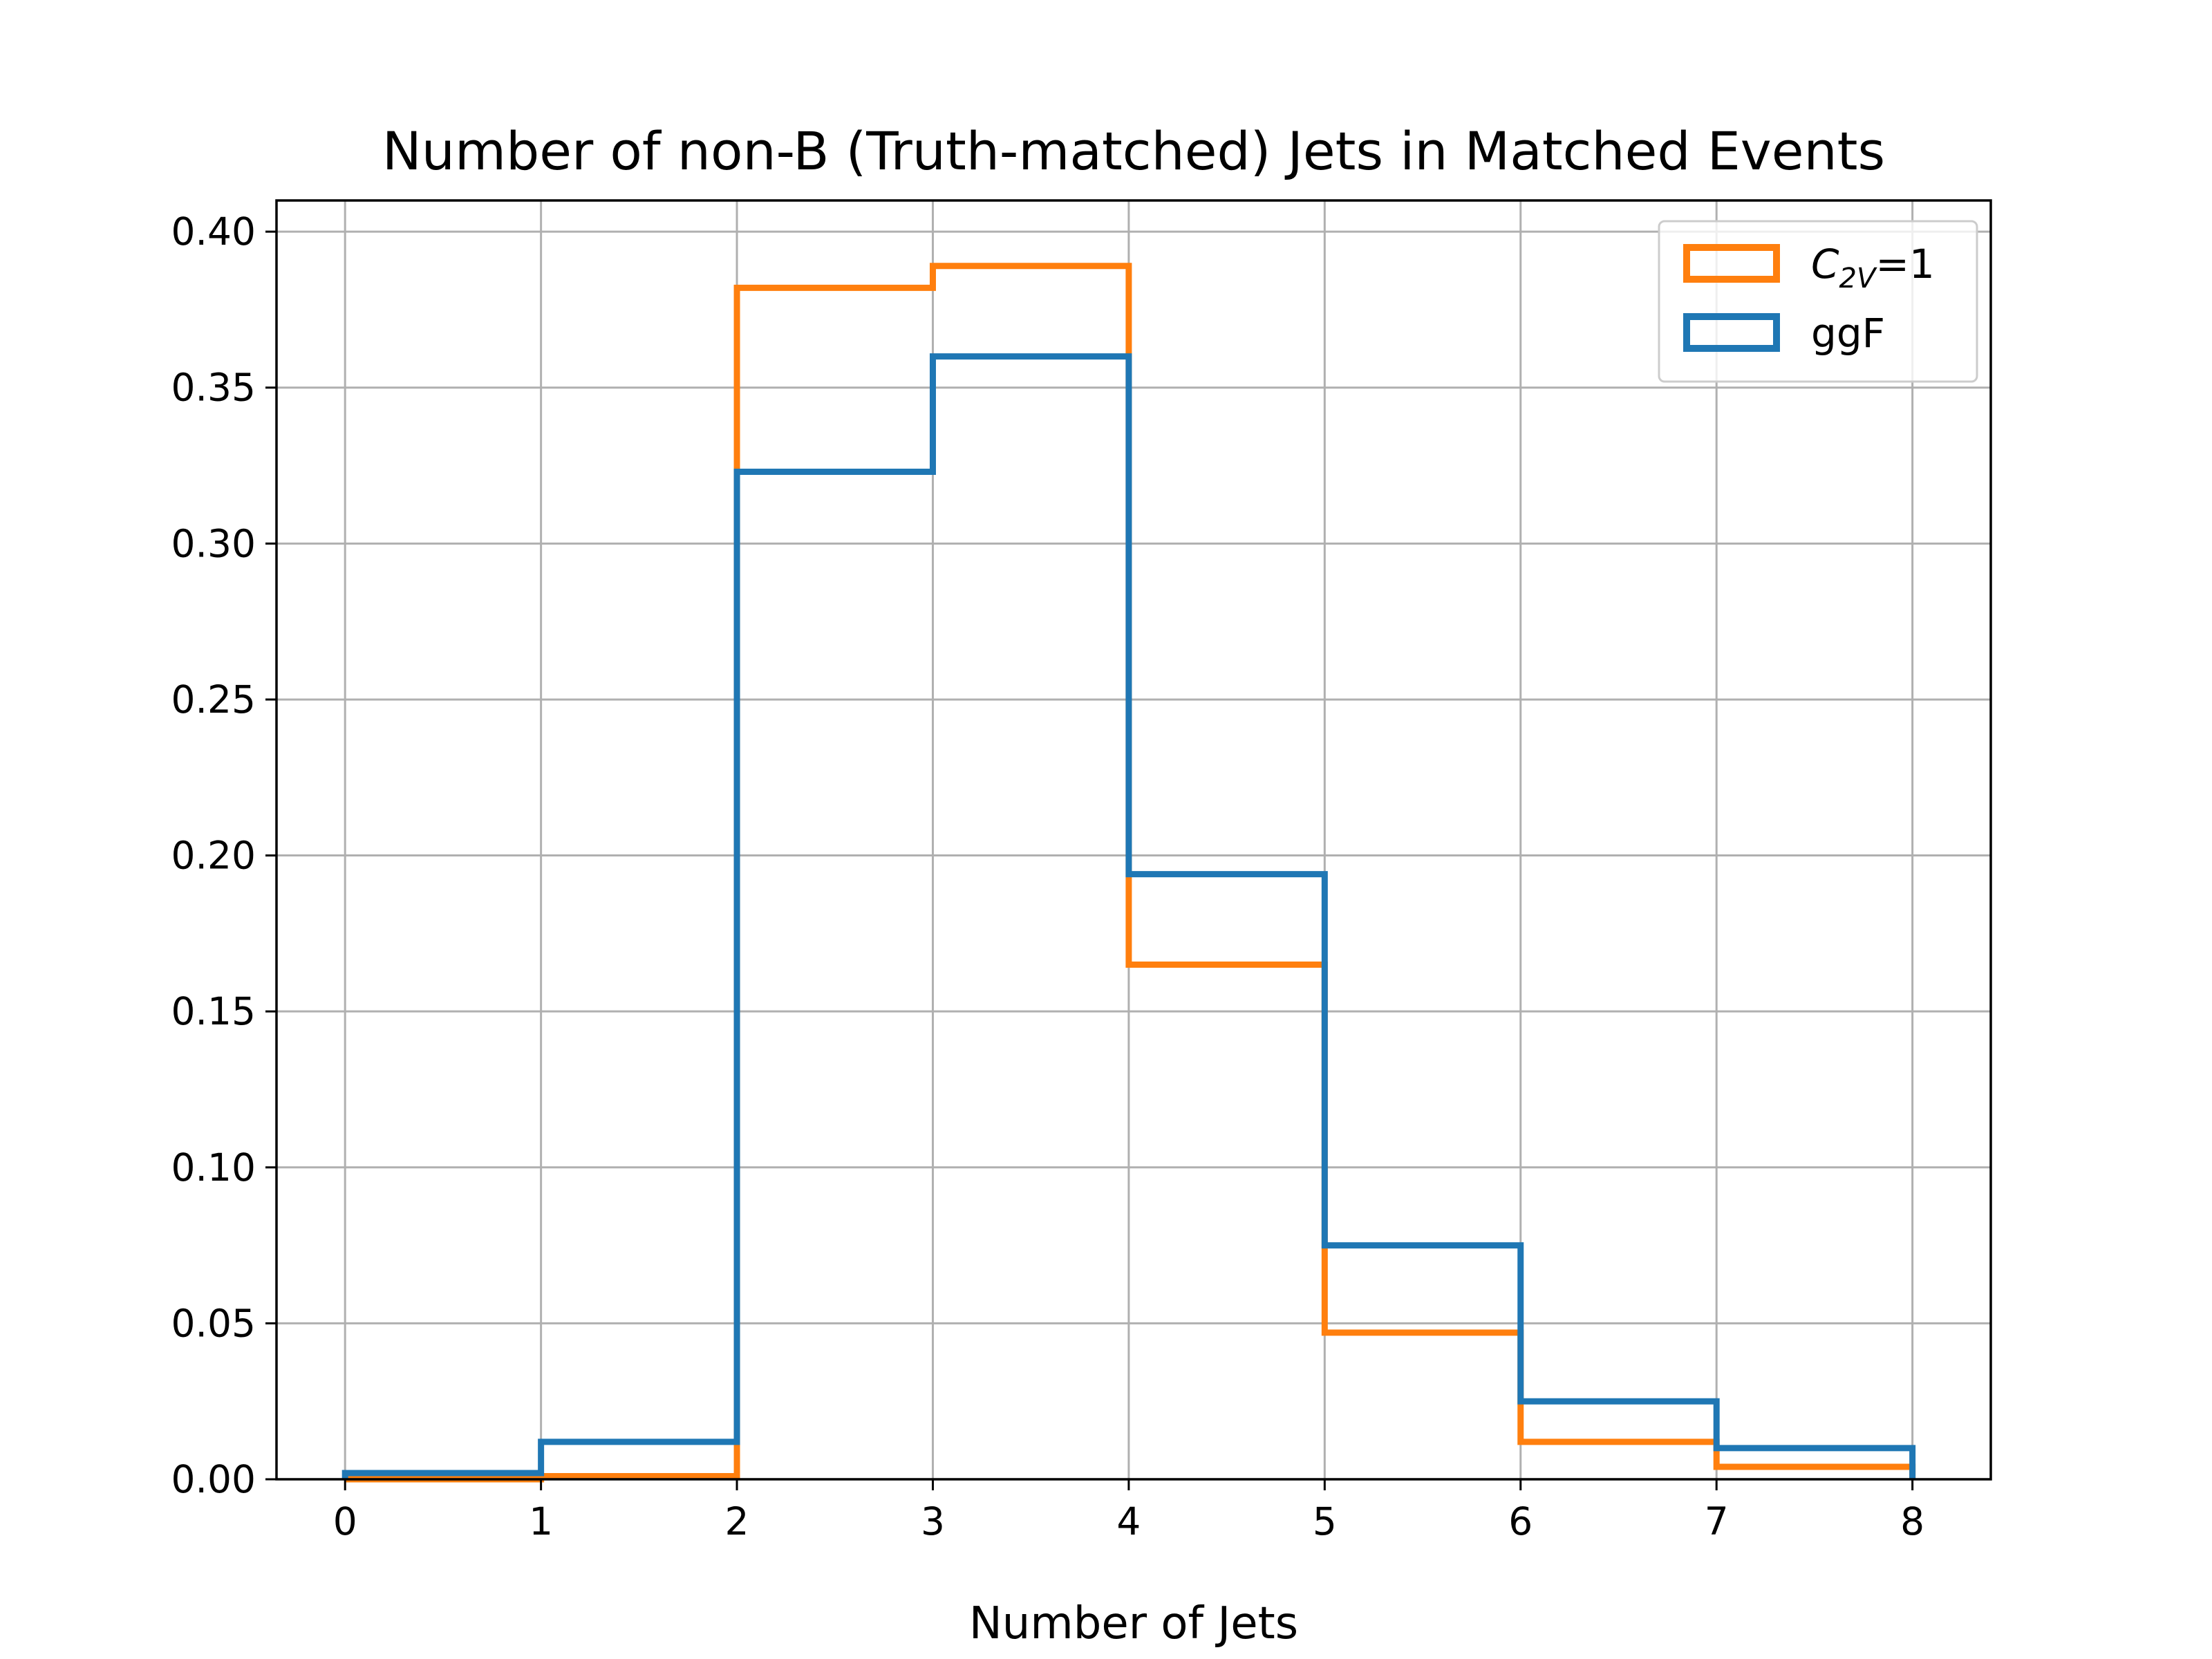  What do you see at coordinates (214, 1011) in the screenshot?
I see `y-tick-label: 0.15` at bounding box center [214, 1011].